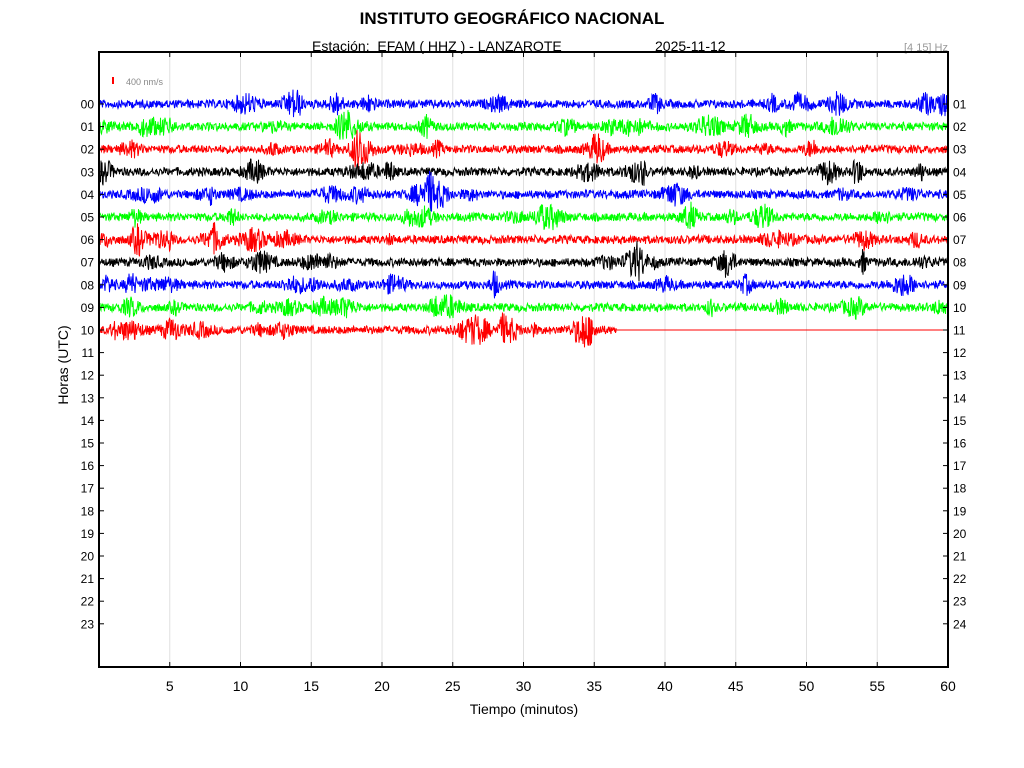 The width and height of the screenshot is (1024, 768). I want to click on row-label-right-18: 18, so click(960, 489).